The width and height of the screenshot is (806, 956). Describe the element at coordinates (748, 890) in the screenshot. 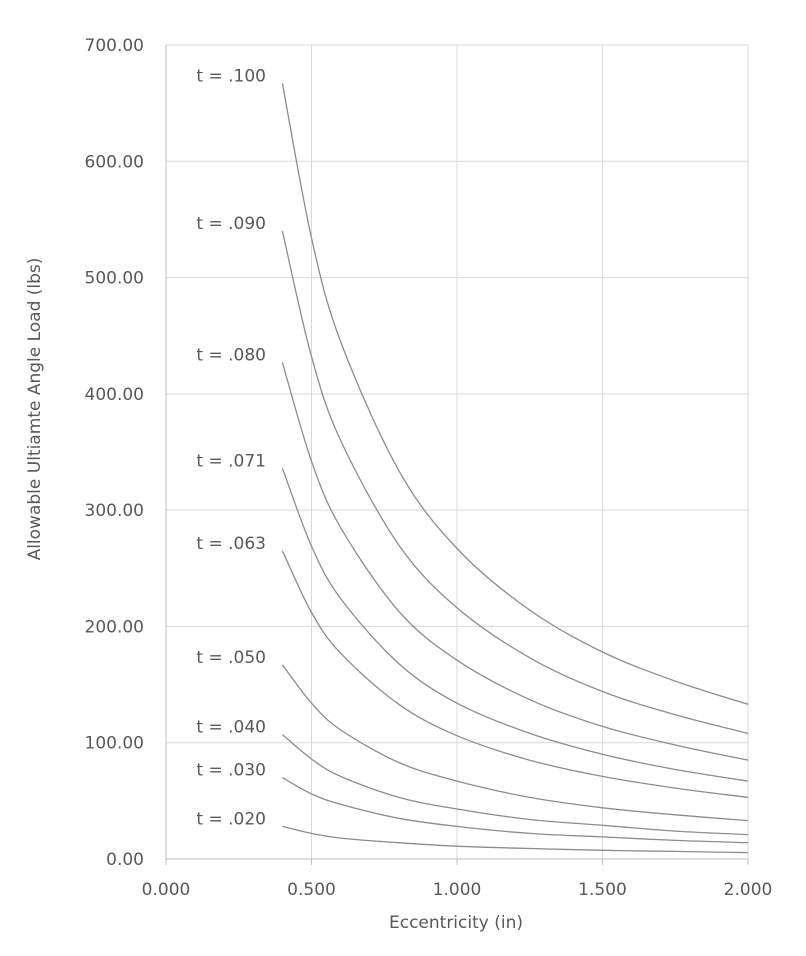

I see `x-tick-label: 2.000` at that location.